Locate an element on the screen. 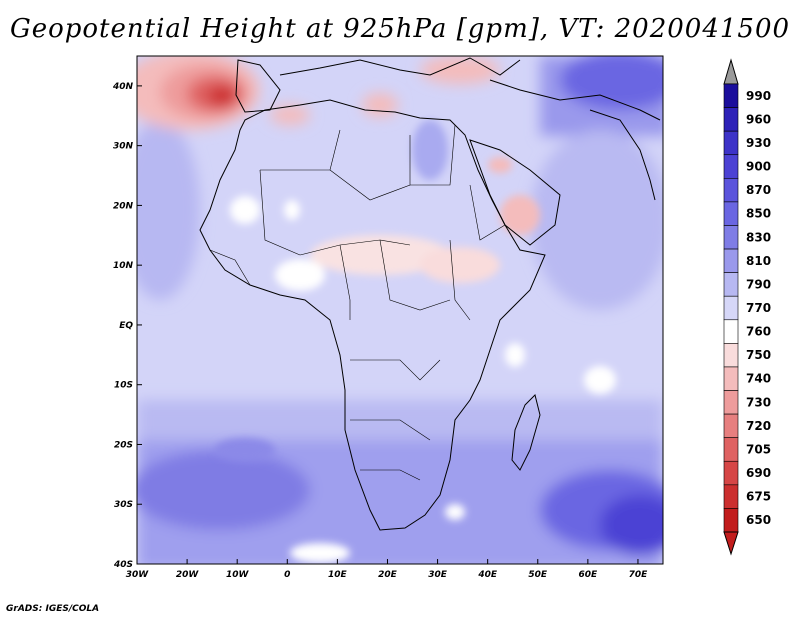 Image resolution: width=800 pixels, height=618 pixels. colorbar-label: 760 is located at coordinates (758, 332).